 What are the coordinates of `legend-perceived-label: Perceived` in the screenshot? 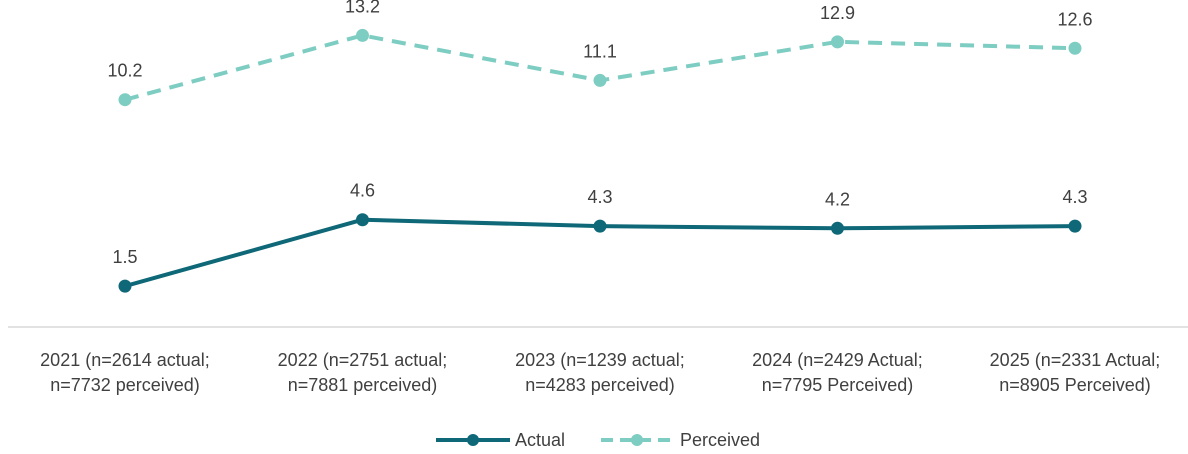 It's located at (720, 440).